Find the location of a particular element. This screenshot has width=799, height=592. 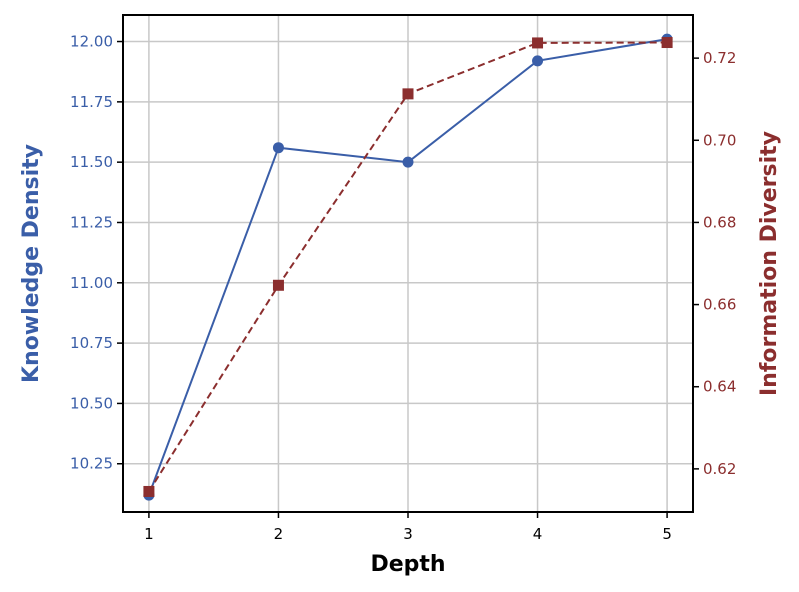

left-y-tick-label: 11.50 is located at coordinates (91, 162).